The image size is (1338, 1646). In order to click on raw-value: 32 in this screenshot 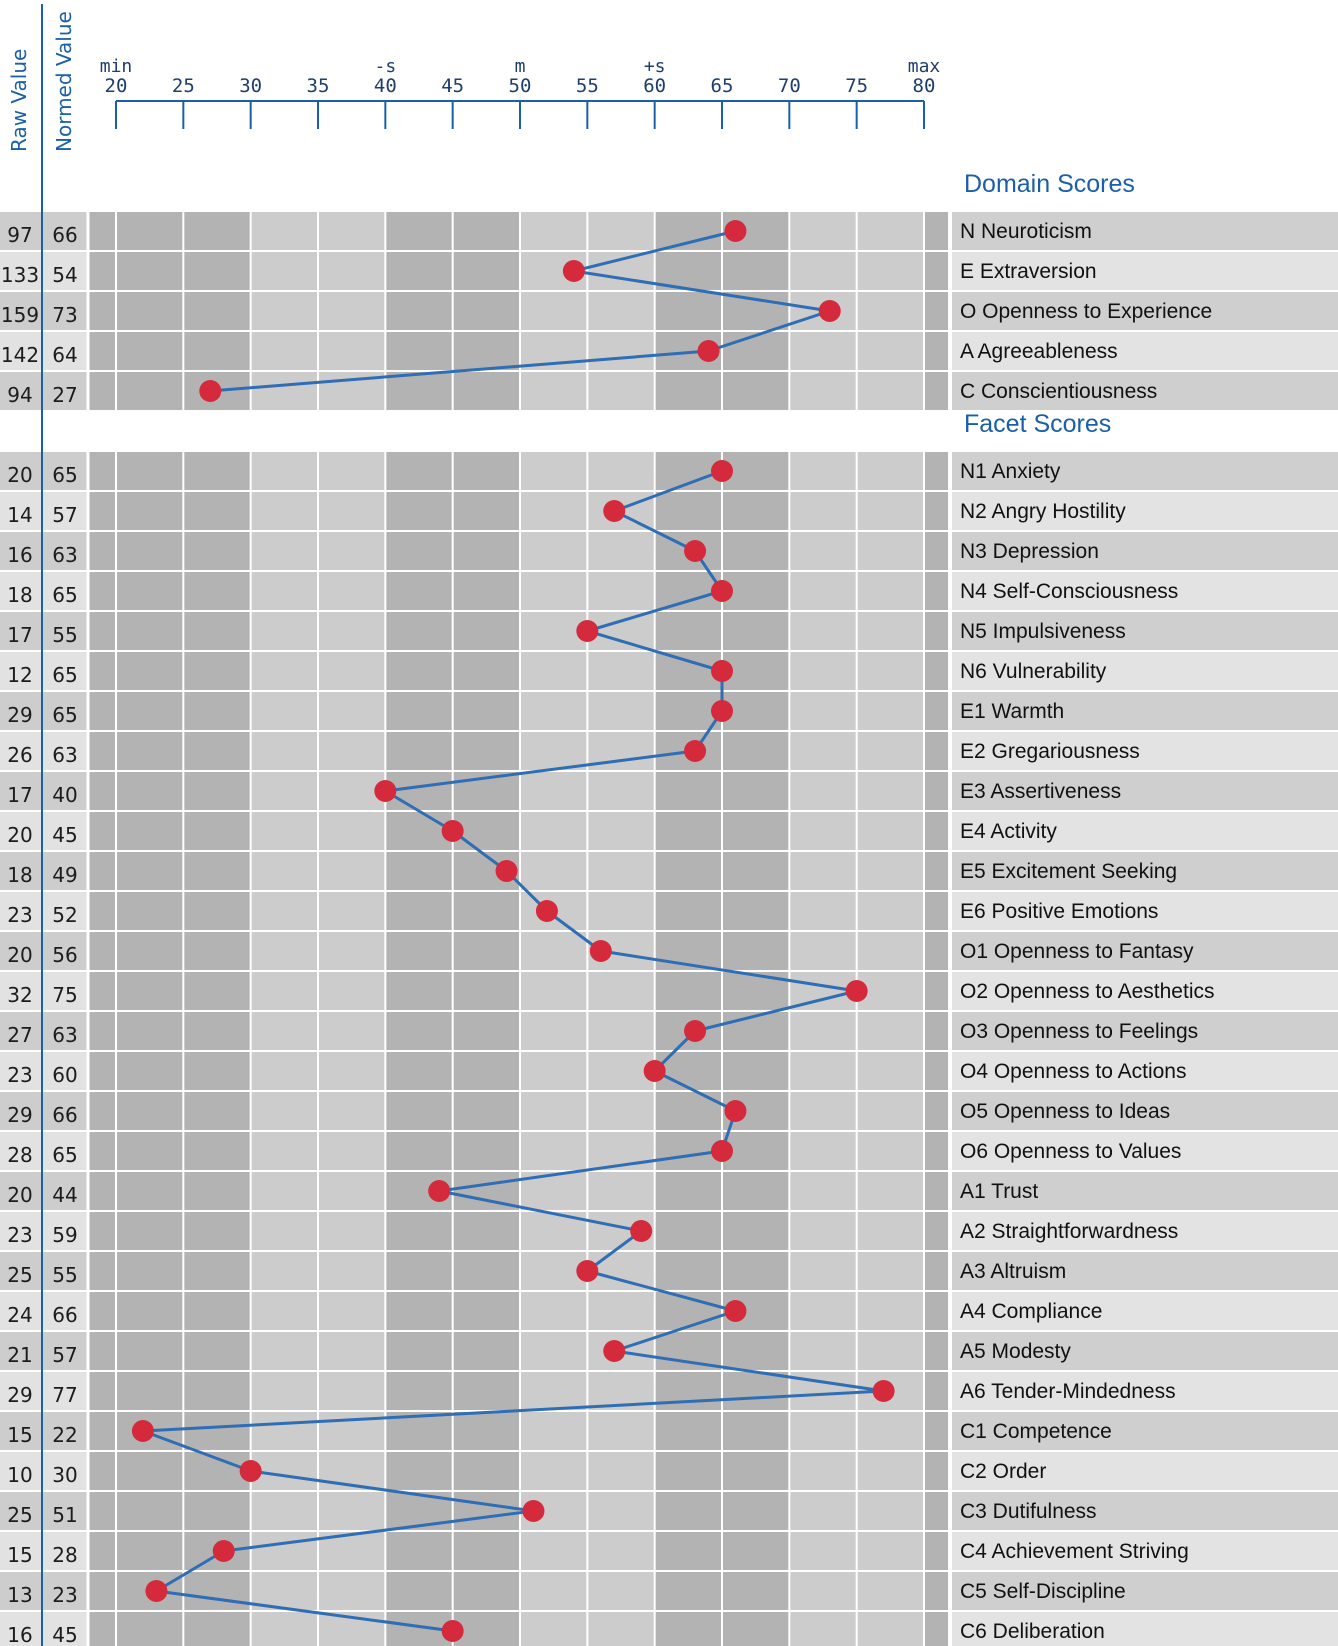, I will do `click(19, 995)`.